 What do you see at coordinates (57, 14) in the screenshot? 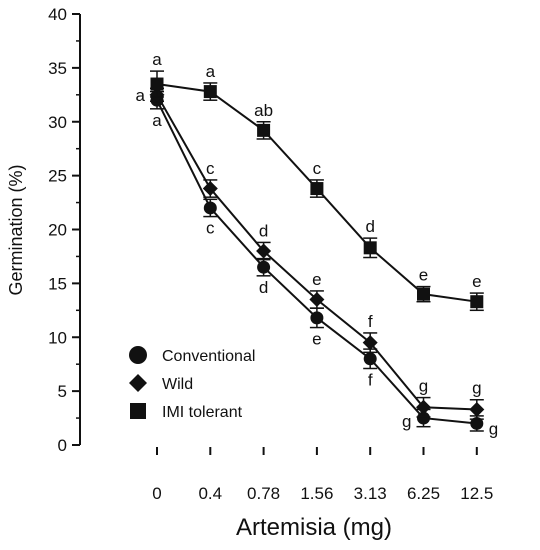
I see `y-tick-label: 40` at bounding box center [57, 14].